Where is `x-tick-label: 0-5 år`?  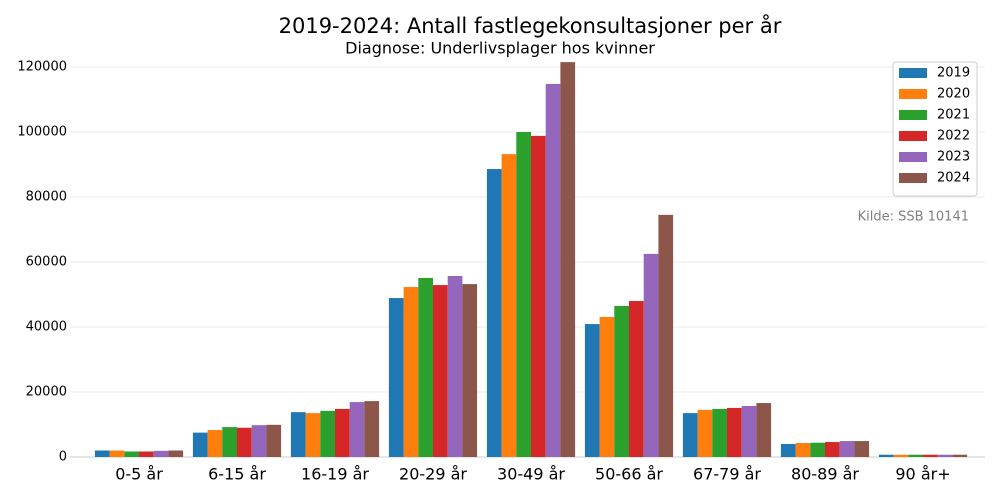
x-tick-label: 0-5 år is located at coordinates (139, 474).